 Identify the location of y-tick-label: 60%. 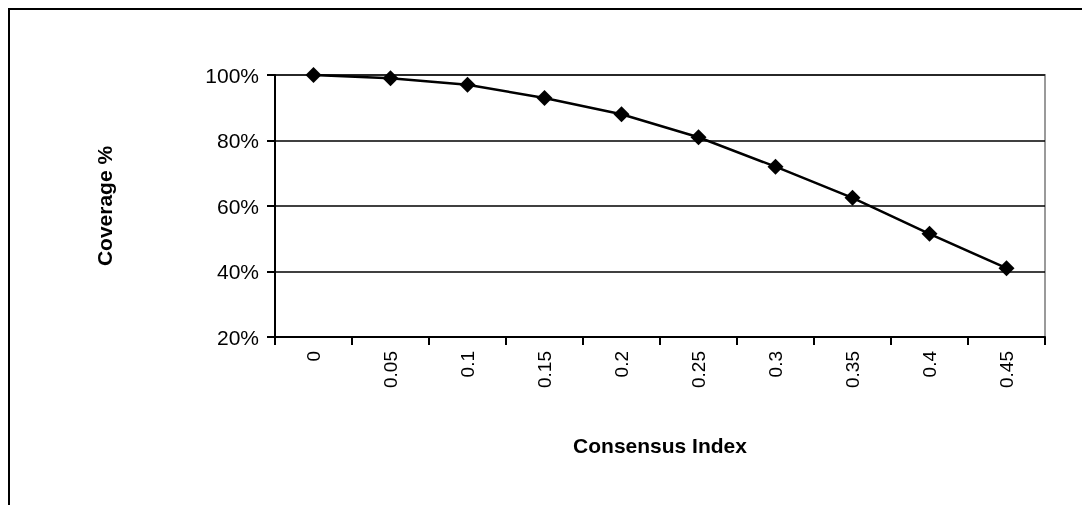
(237, 206).